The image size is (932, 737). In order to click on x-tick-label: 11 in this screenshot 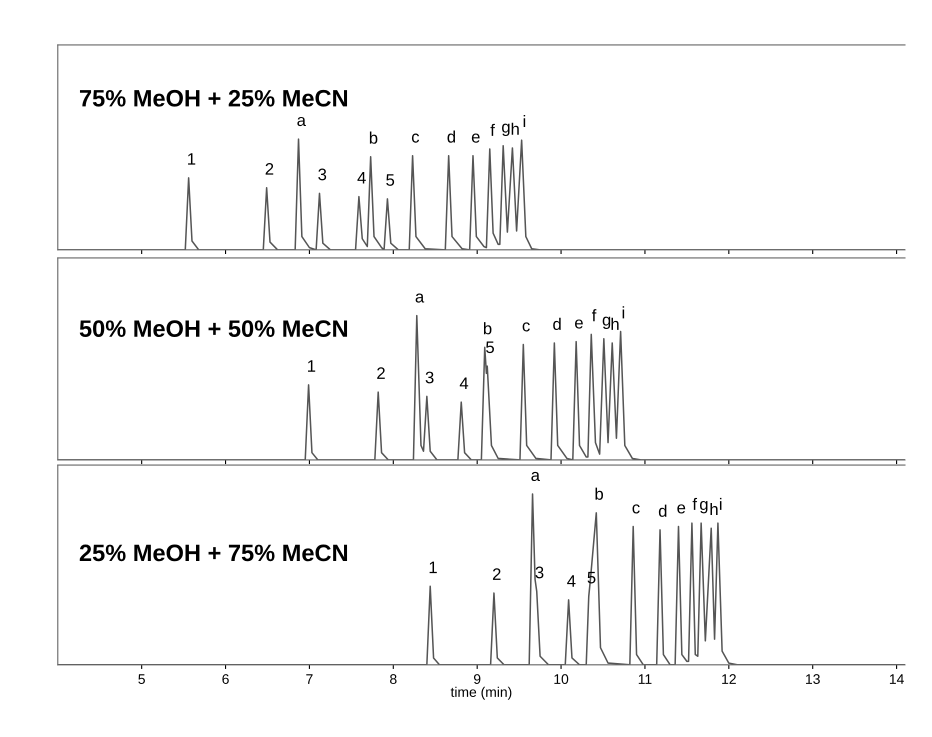, I will do `click(645, 679)`.